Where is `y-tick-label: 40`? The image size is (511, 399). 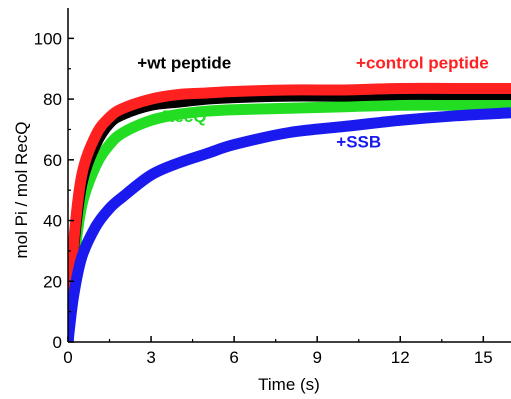
y-tick-label: 40 is located at coordinates (52, 221).